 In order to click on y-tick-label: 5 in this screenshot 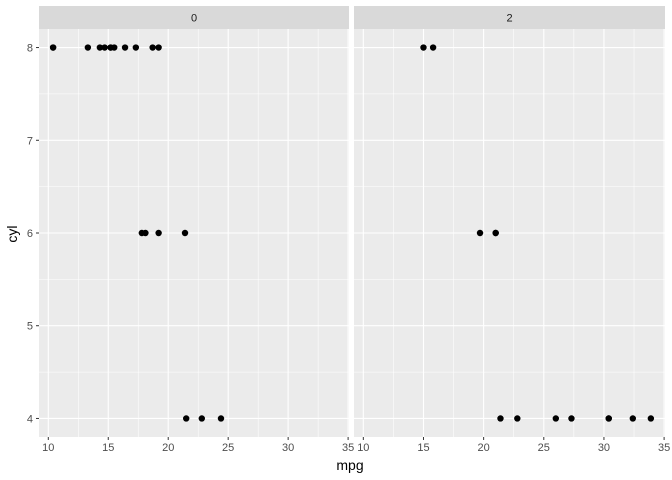, I will do `click(30, 327)`.